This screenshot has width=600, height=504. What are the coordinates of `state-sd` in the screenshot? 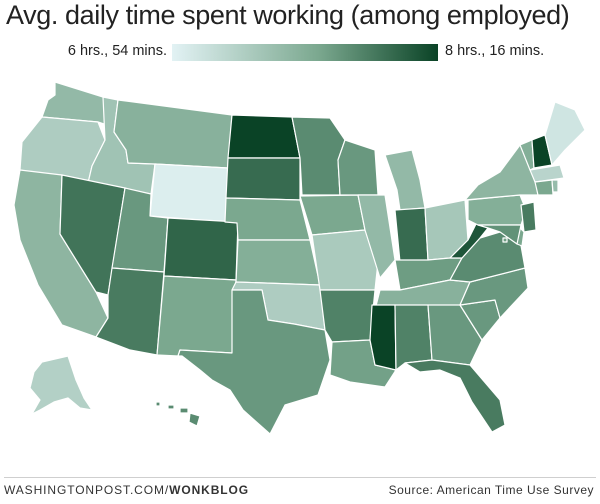 It's located at (263, 179).